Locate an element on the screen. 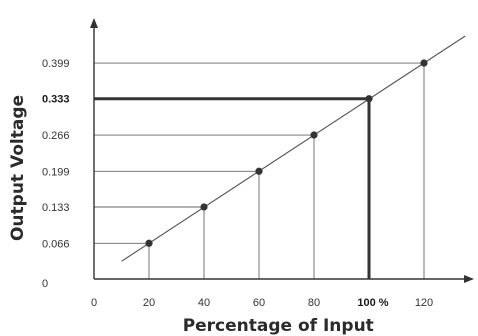 Image resolution: width=478 pixels, height=336 pixels. y-axis-title: Output Voltage is located at coordinates (18, 168).